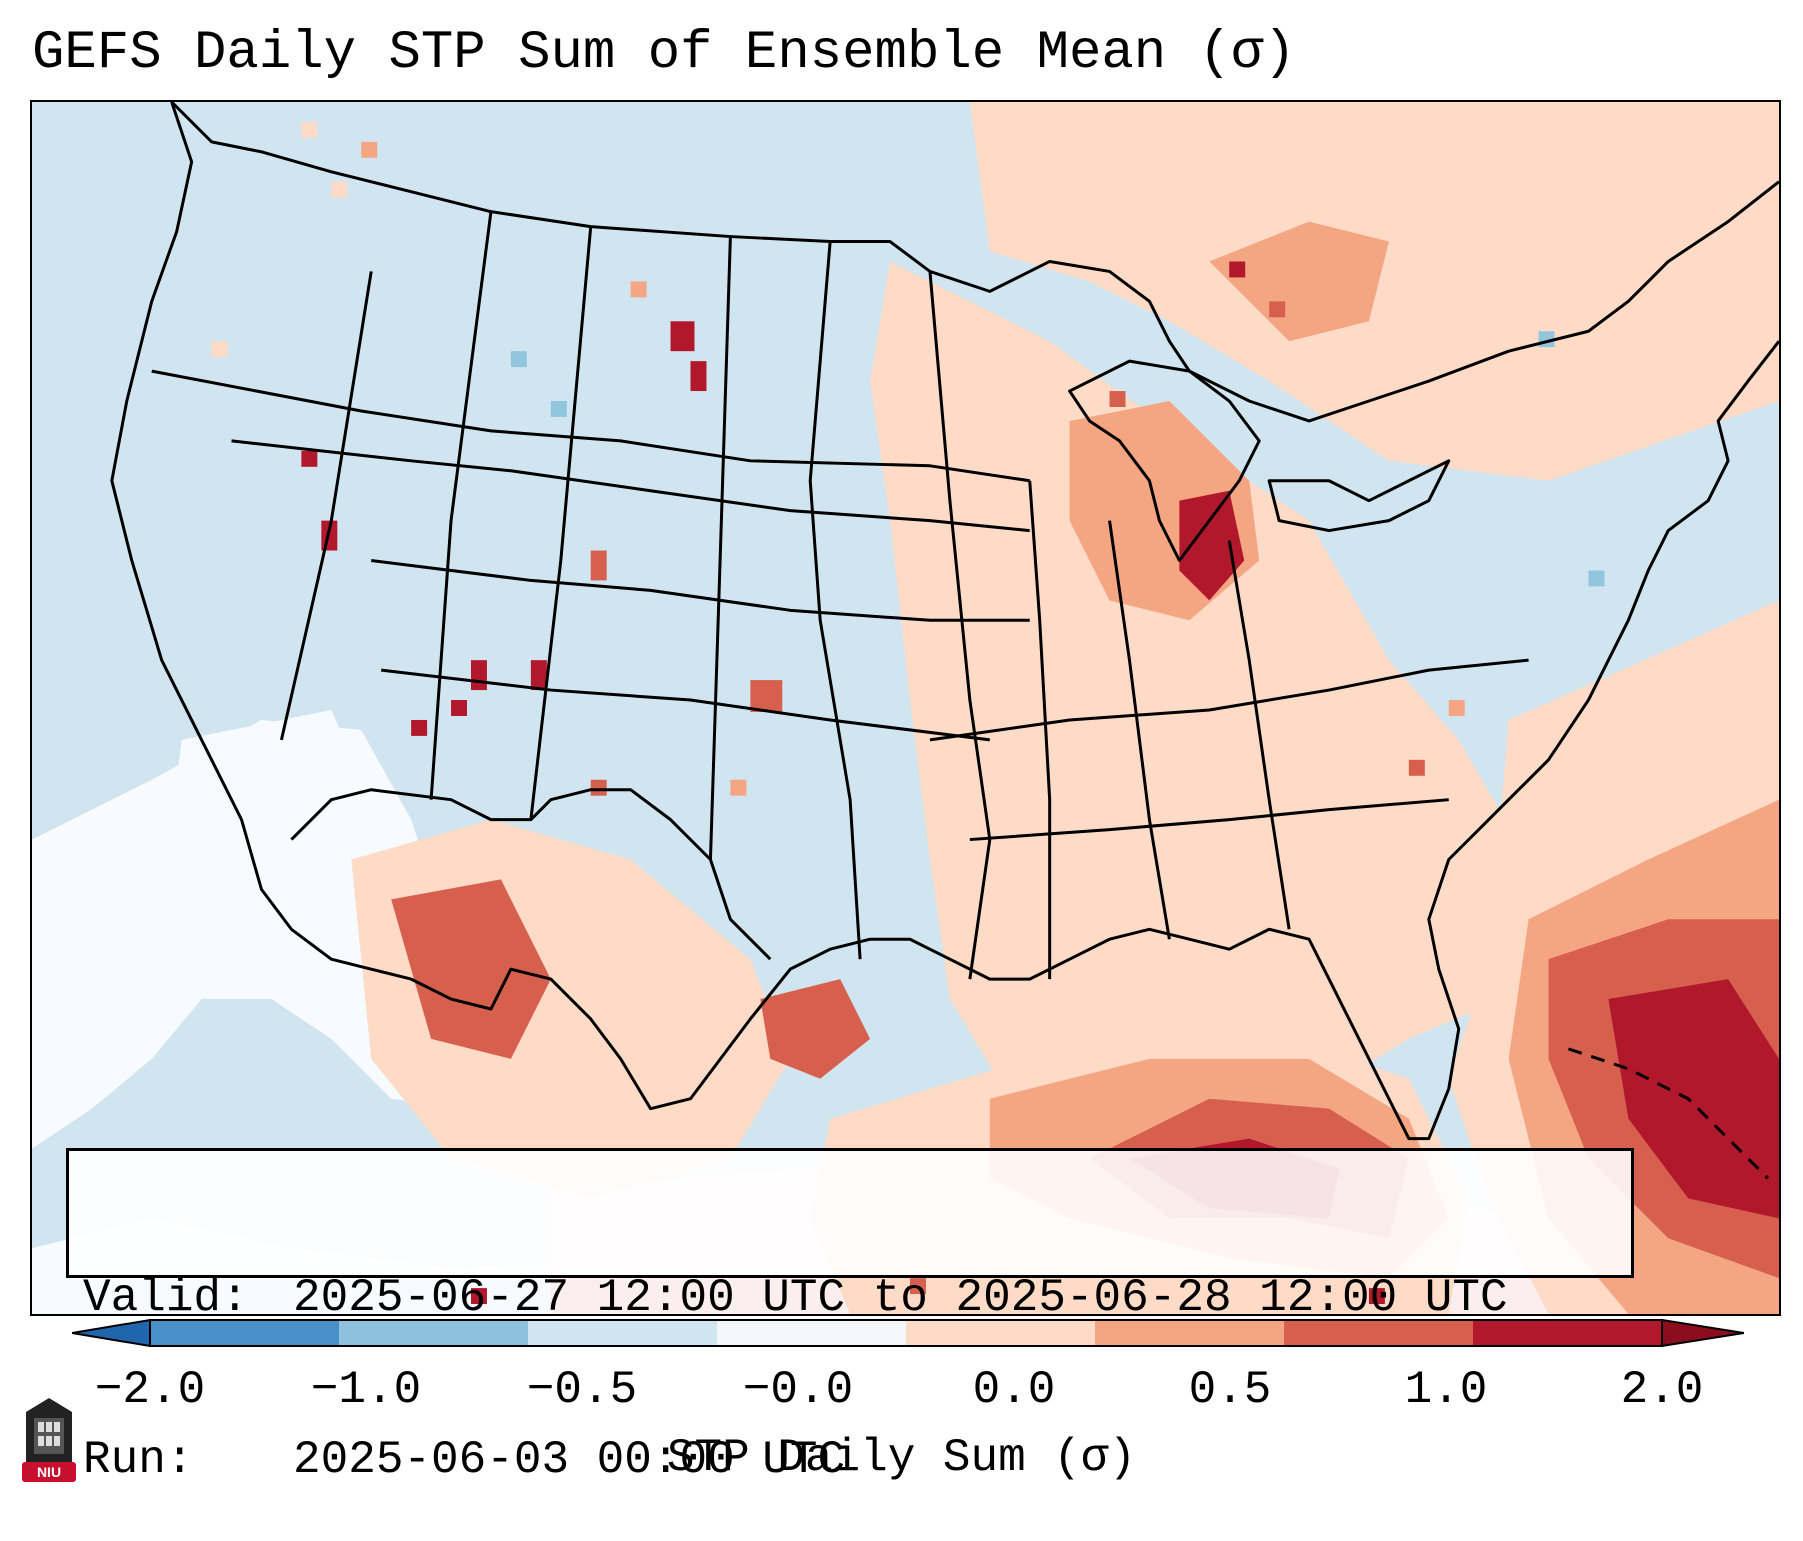 The width and height of the screenshot is (1803, 1541). I want to click on great-lakes, so click(1164, 460).